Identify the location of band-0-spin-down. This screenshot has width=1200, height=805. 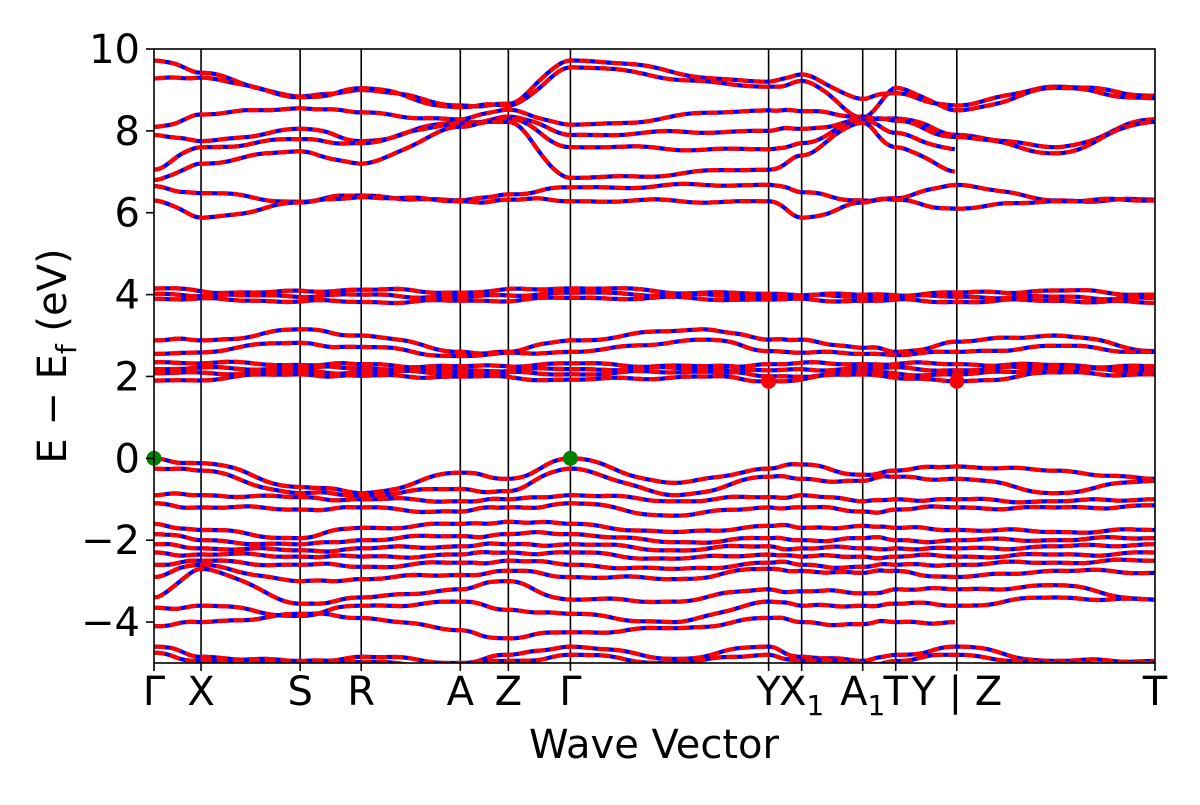
(654, 83).